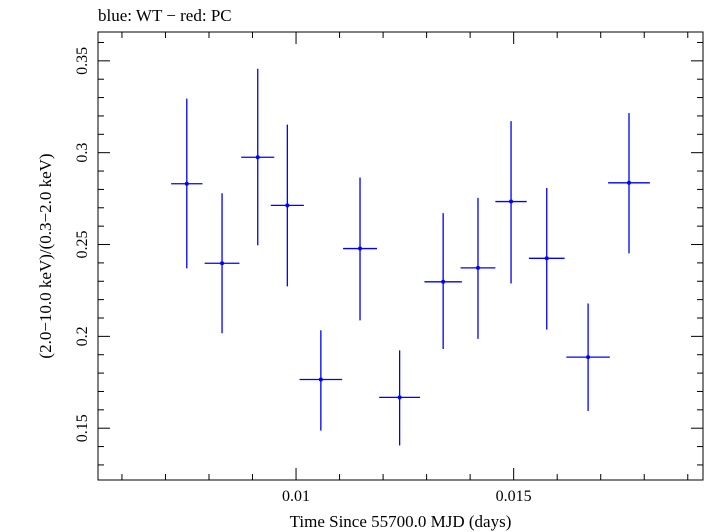 Image resolution: width=705 pixels, height=532 pixels. What do you see at coordinates (165, 15) in the screenshot?
I see `chart-title: blue: WT − red: PC` at bounding box center [165, 15].